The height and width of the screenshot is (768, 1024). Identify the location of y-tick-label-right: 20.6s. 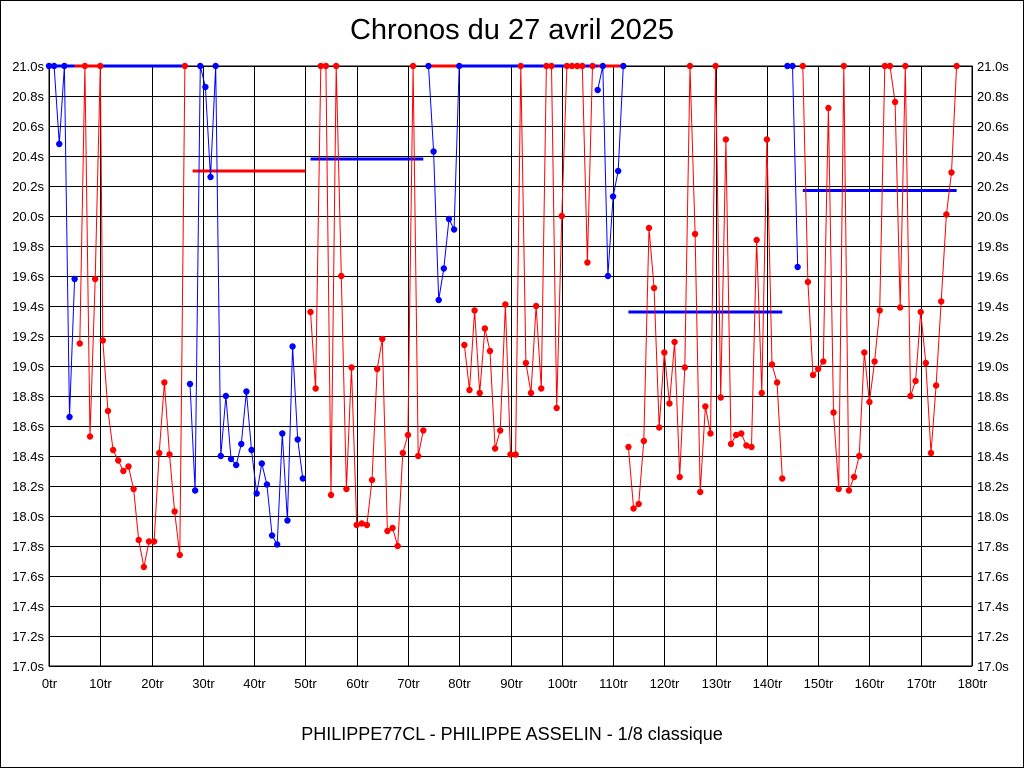
(993, 126).